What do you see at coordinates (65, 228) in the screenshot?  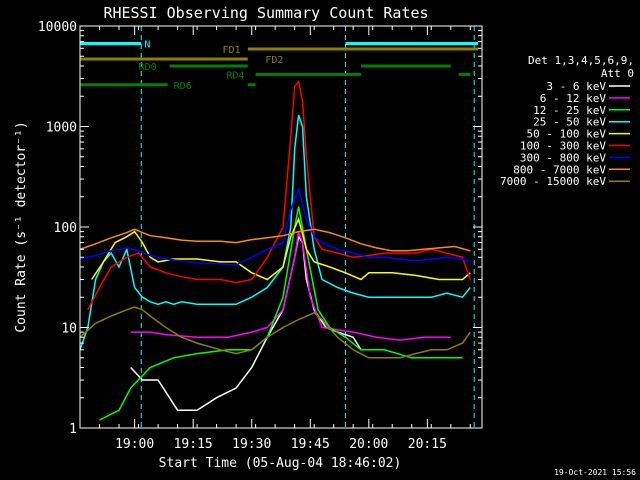 I see `y-tick-label: 100` at bounding box center [65, 228].